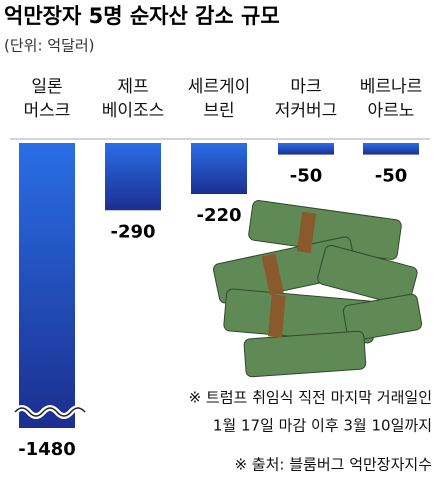 The height and width of the screenshot is (481, 437). I want to click on value-label: -1480, so click(47, 449).